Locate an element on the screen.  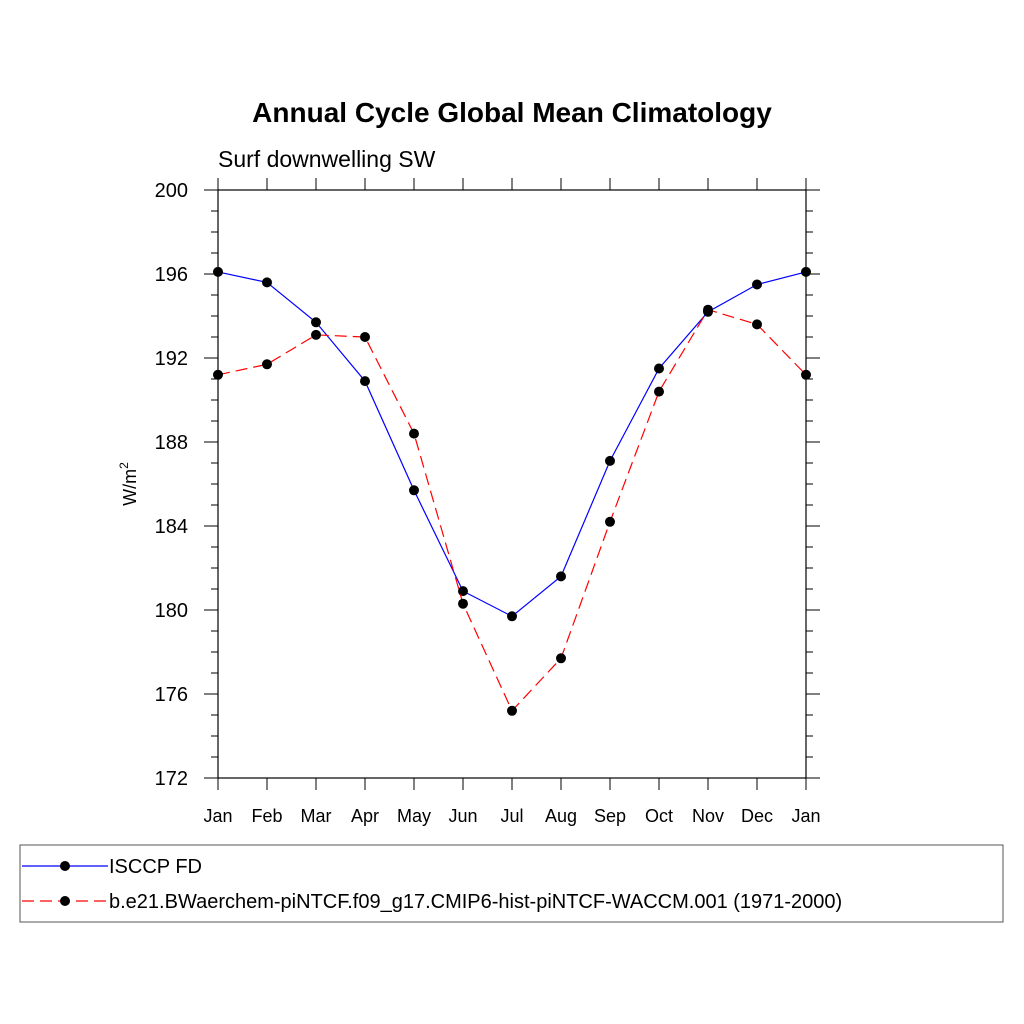
x-tick-label: Aug is located at coordinates (561, 816).